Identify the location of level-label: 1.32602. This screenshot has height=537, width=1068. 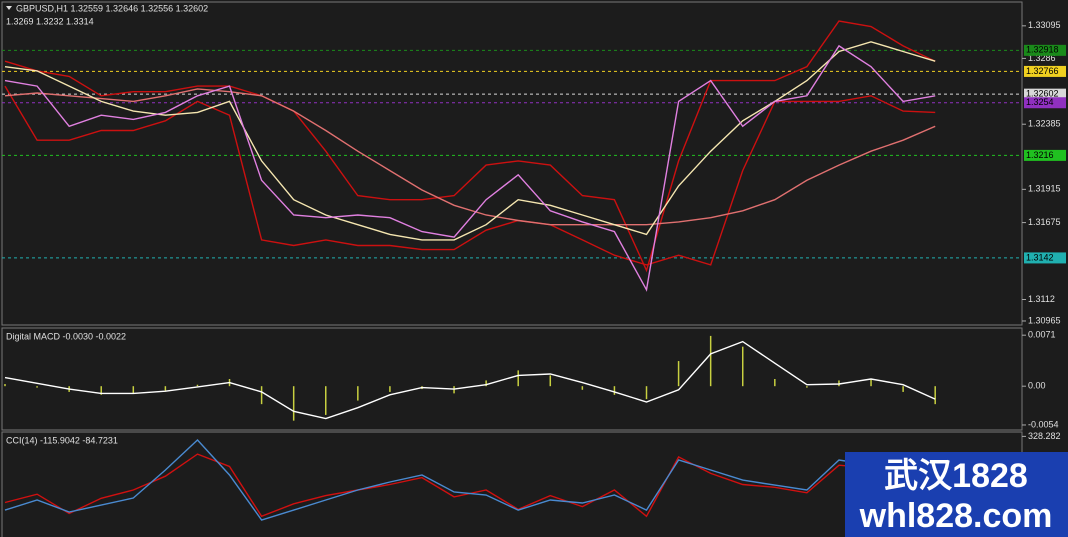
(1042, 94).